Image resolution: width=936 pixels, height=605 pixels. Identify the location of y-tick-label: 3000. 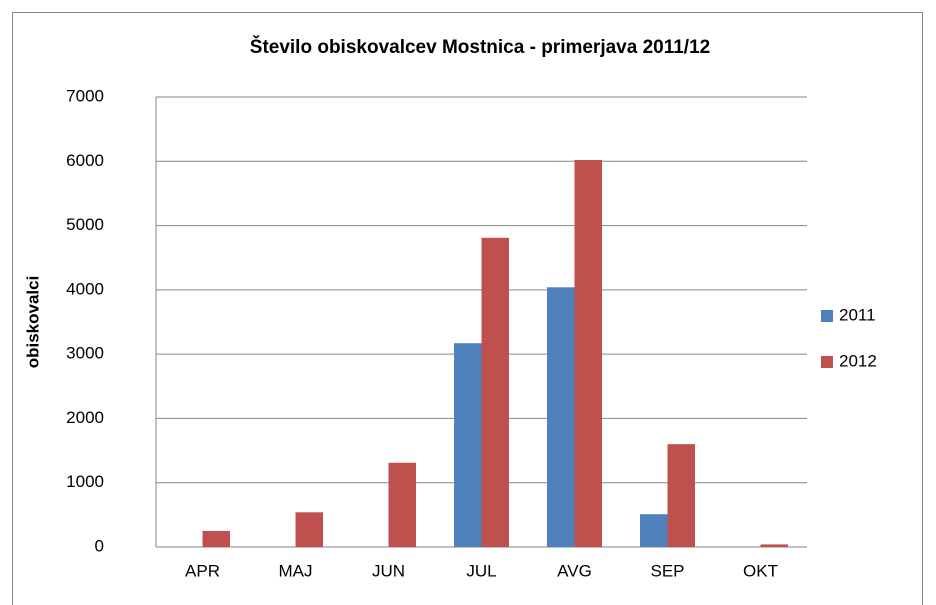
(85, 353).